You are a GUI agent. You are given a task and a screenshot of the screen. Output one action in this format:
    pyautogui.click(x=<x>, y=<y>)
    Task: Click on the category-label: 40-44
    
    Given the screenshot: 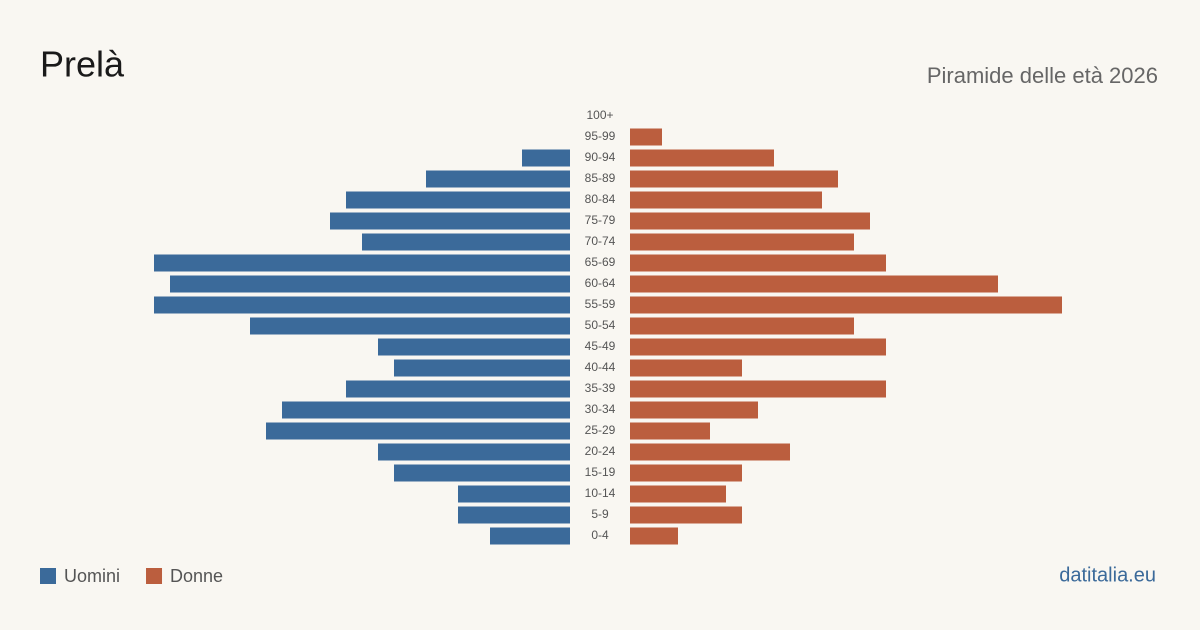 What is the action you would take?
    pyautogui.click(x=600, y=367)
    